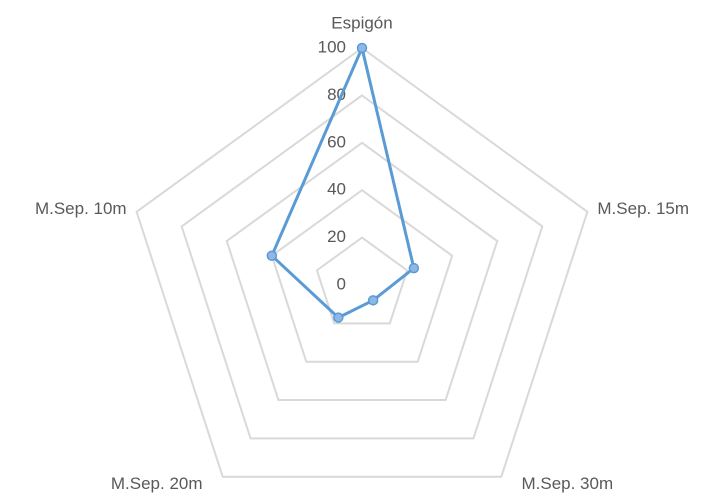 This screenshot has width=715, height=495. I want to click on tick-label: 0, so click(341, 283).